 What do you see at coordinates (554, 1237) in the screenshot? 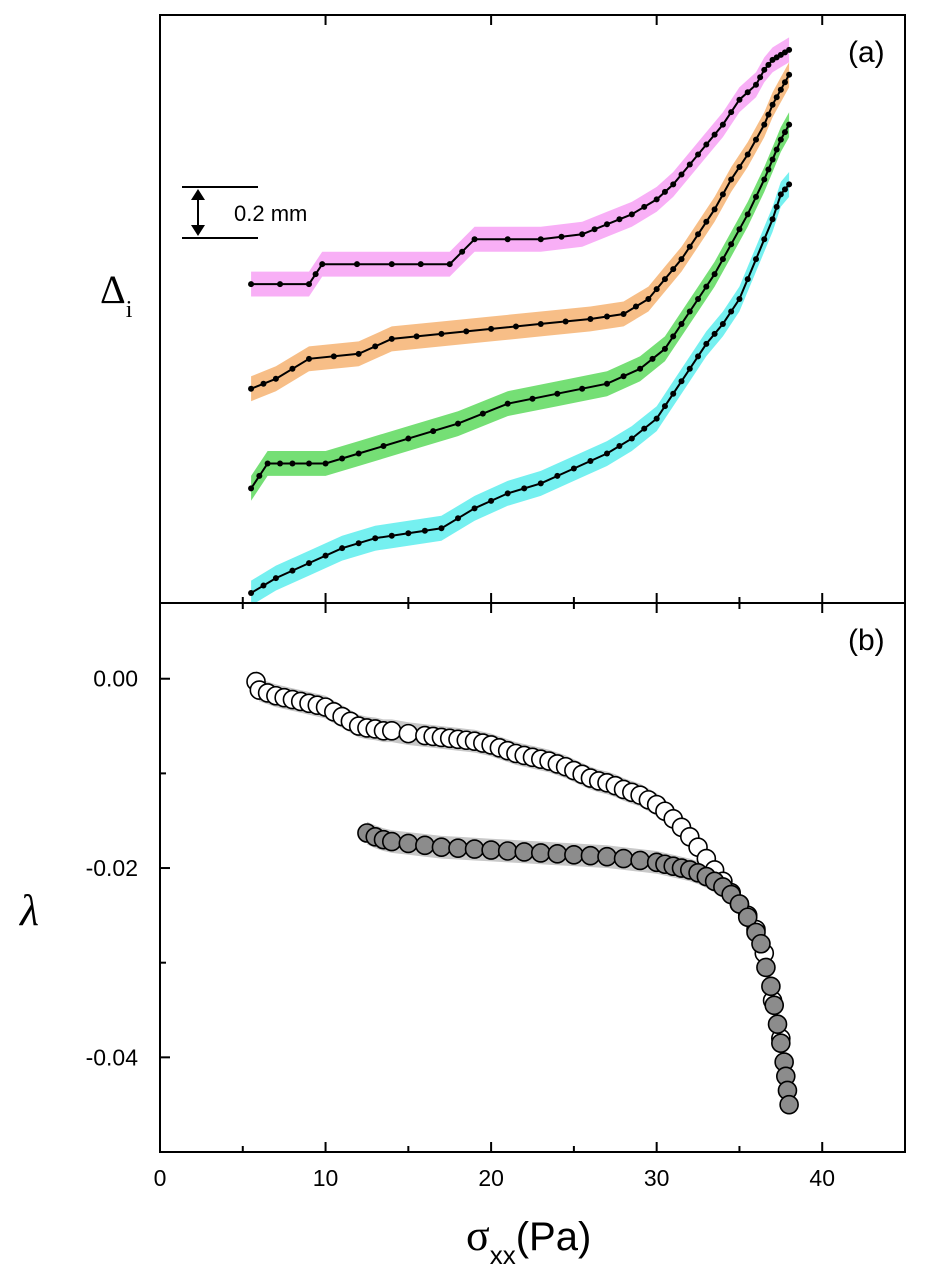
I see `x-axis-label-unit: (Pa)` at bounding box center [554, 1237].